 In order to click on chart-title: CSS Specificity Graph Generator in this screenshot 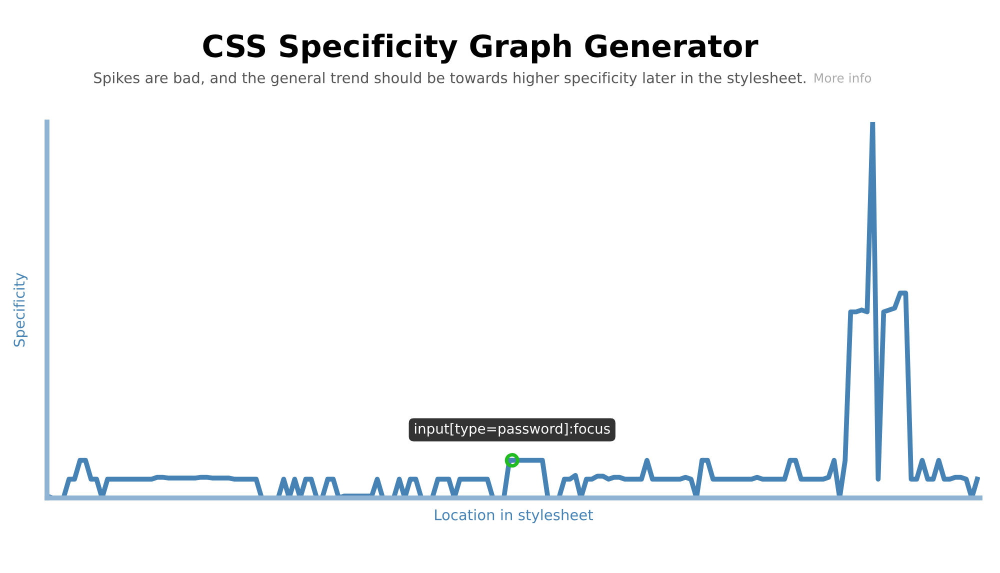, I will do `click(480, 49)`.